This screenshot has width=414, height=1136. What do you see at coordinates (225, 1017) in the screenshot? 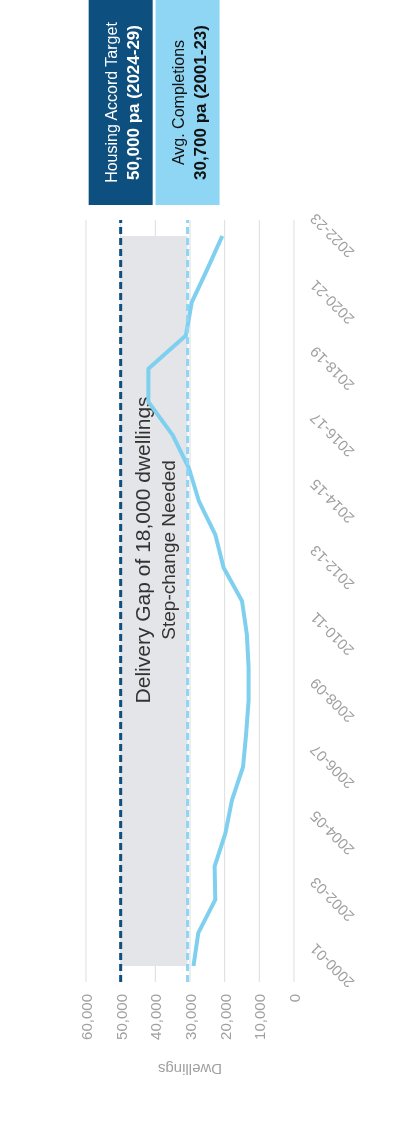
I see `x-tick-label: 20,000` at bounding box center [225, 1017].